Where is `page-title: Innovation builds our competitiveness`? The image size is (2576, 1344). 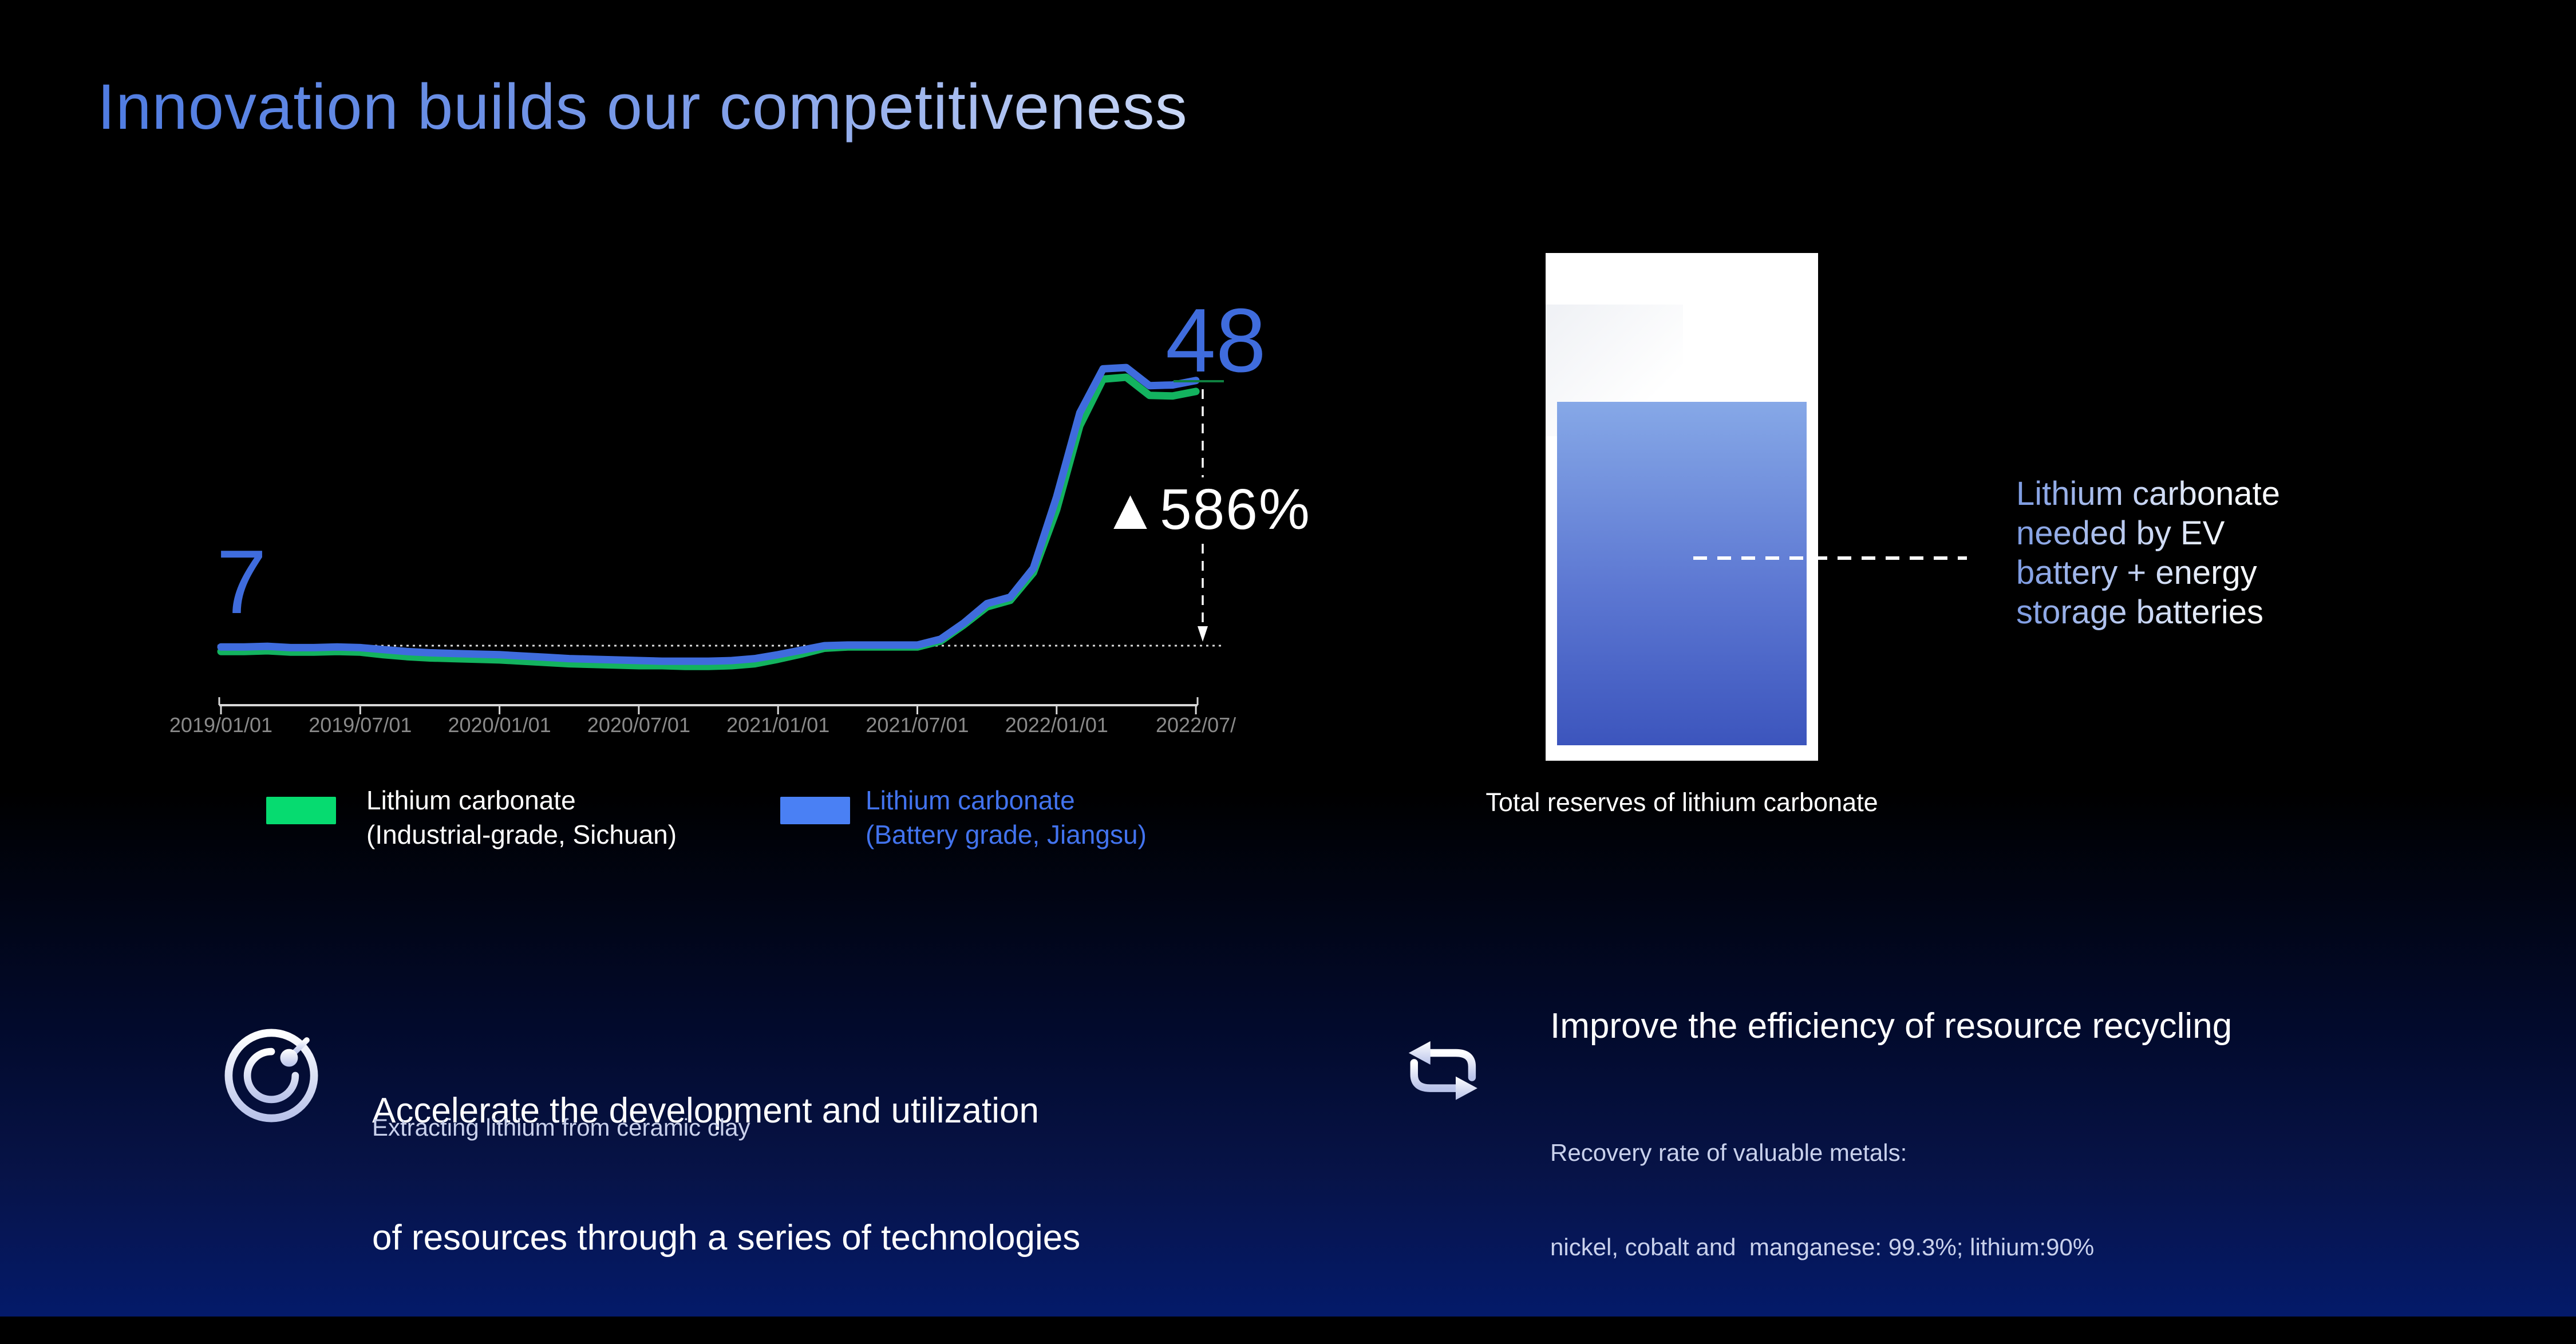 page-title: Innovation builds our competitiveness is located at coordinates (642, 107).